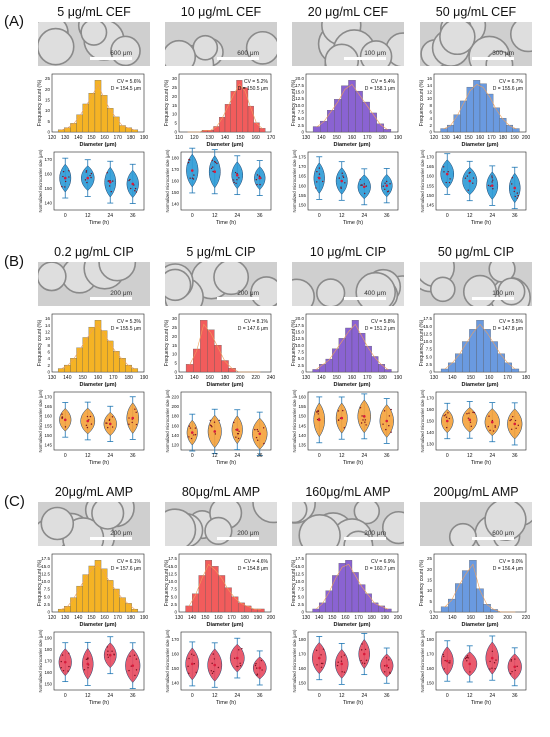 The image size is (550, 737). What do you see at coordinates (427, 333) in the screenshot?
I see `hist-ytick: 12.5` at bounding box center [427, 333].